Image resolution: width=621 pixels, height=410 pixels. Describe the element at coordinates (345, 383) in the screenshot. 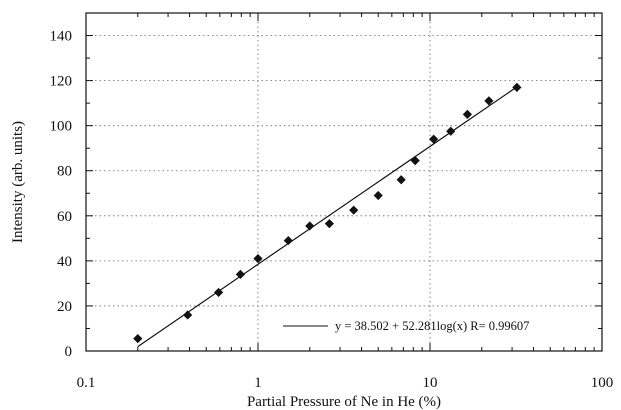

I see `x-tick-labels: 0.1 1 10 100` at that location.